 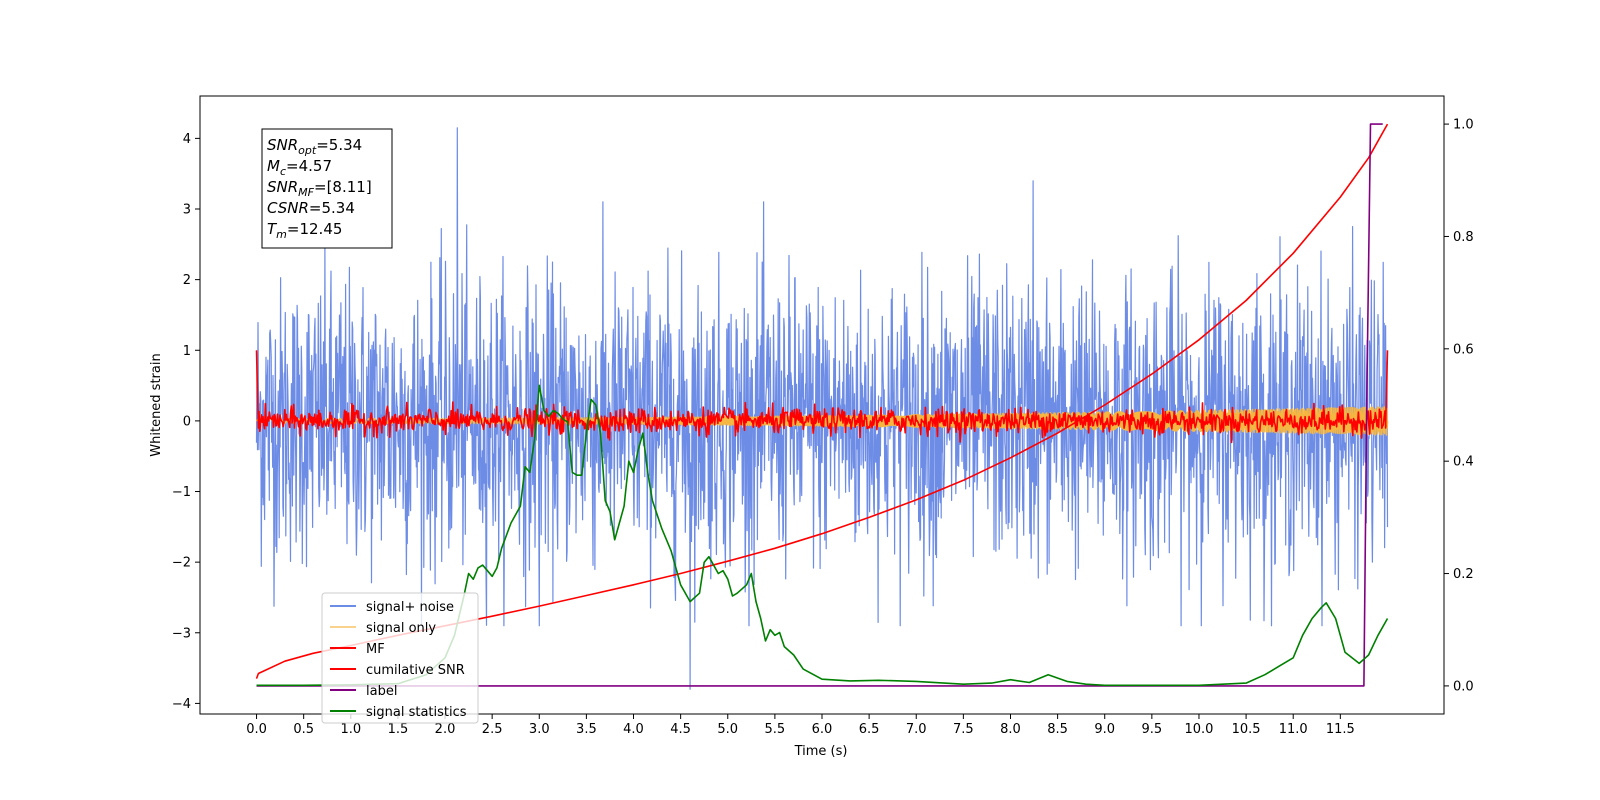 I want to click on x-tick-label: 6.5, so click(x=869, y=729).